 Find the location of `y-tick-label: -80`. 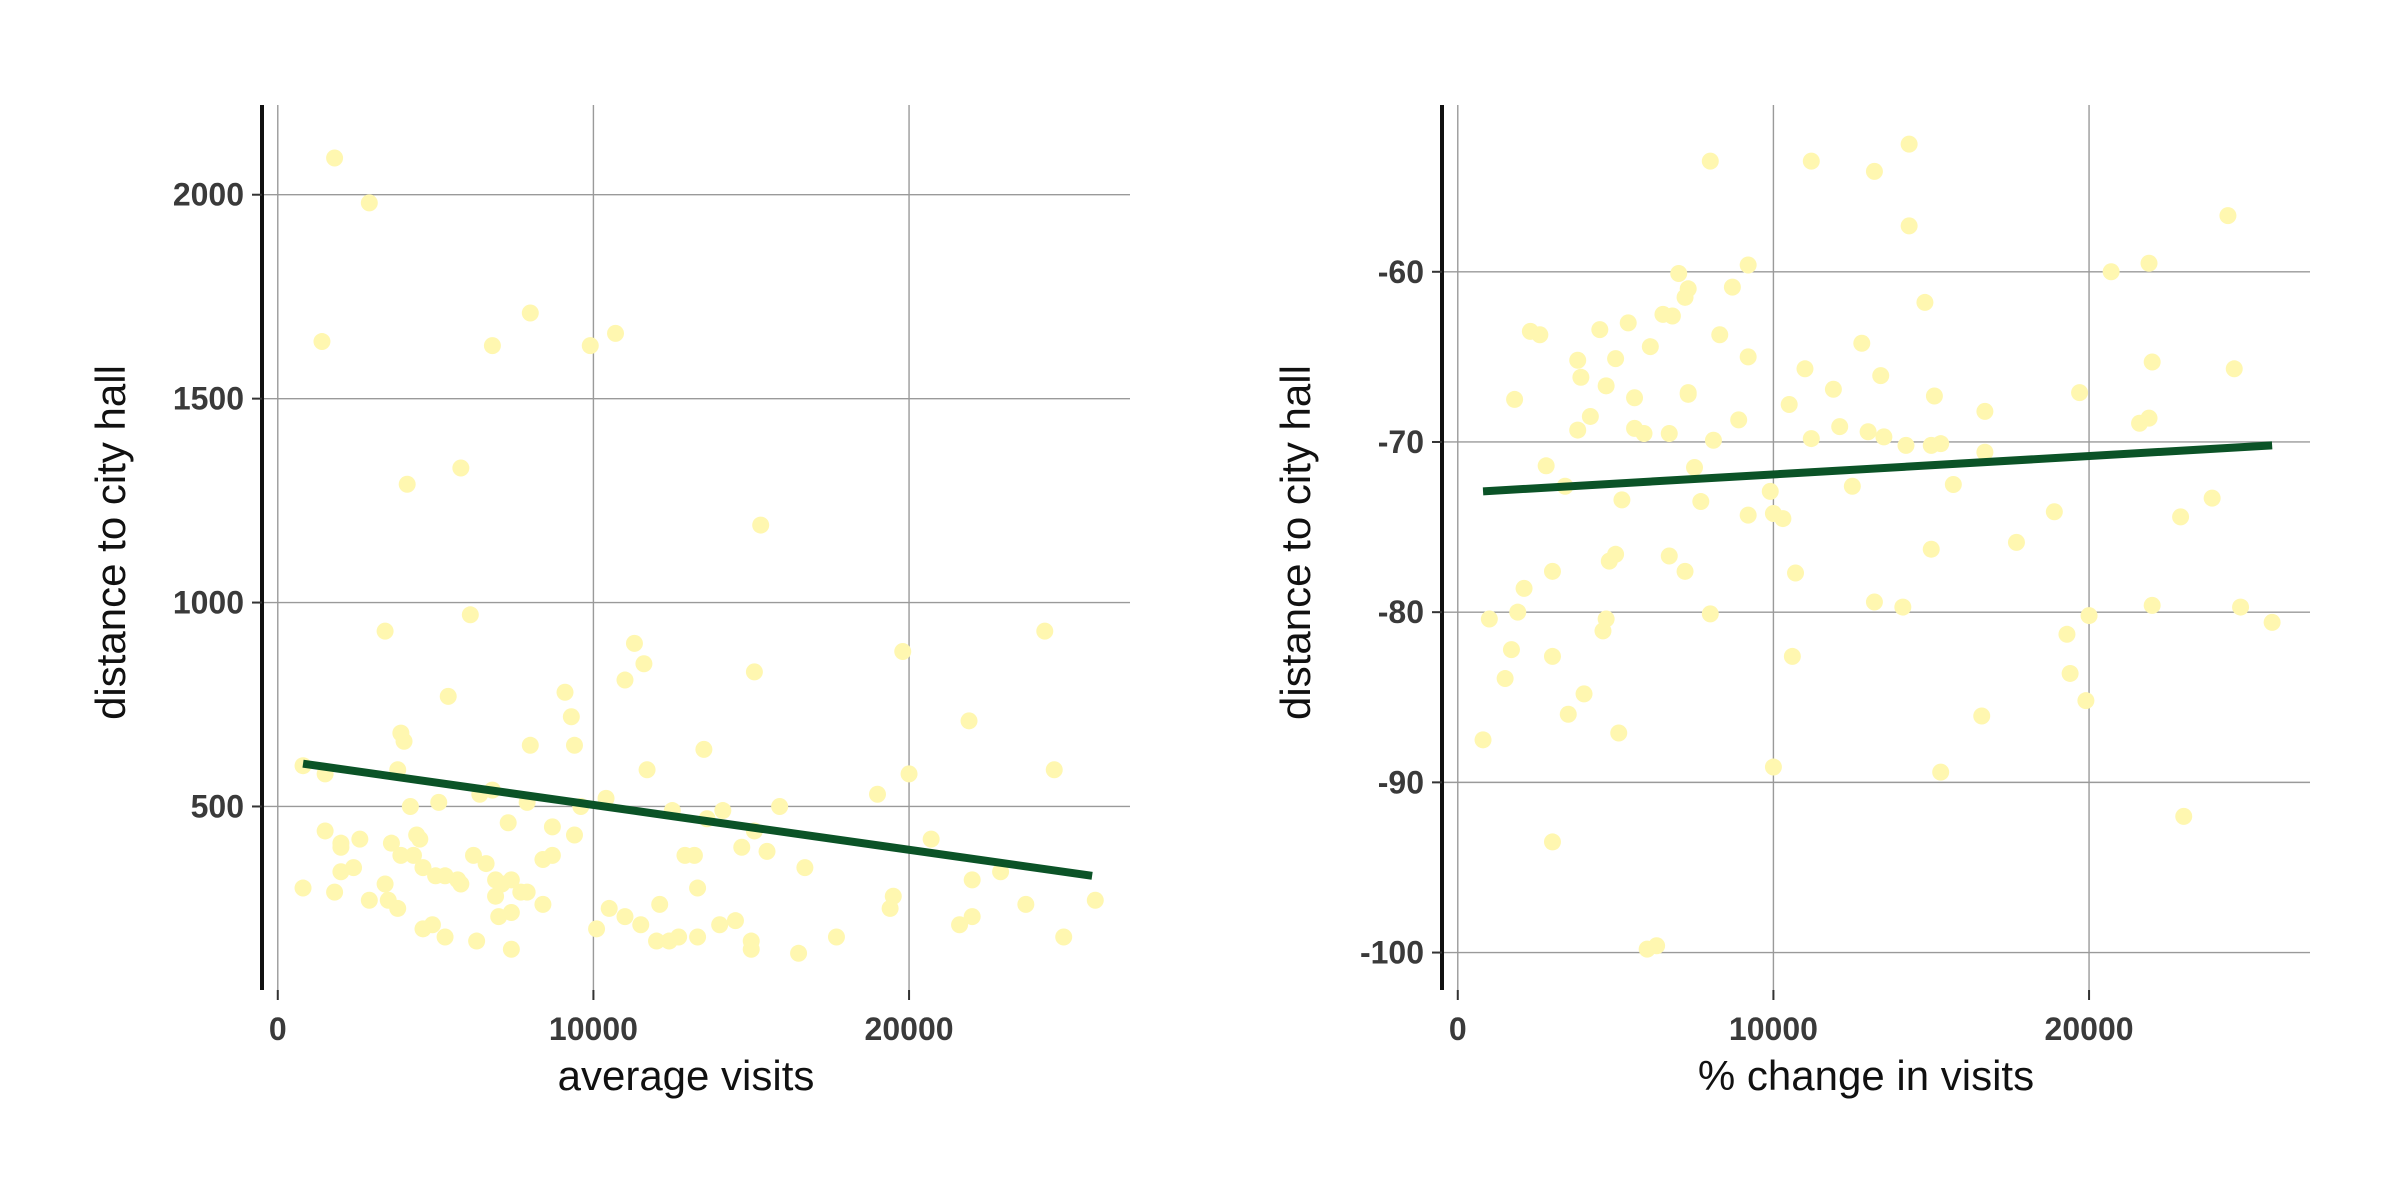

y-tick-label: -80 is located at coordinates (1401, 612).